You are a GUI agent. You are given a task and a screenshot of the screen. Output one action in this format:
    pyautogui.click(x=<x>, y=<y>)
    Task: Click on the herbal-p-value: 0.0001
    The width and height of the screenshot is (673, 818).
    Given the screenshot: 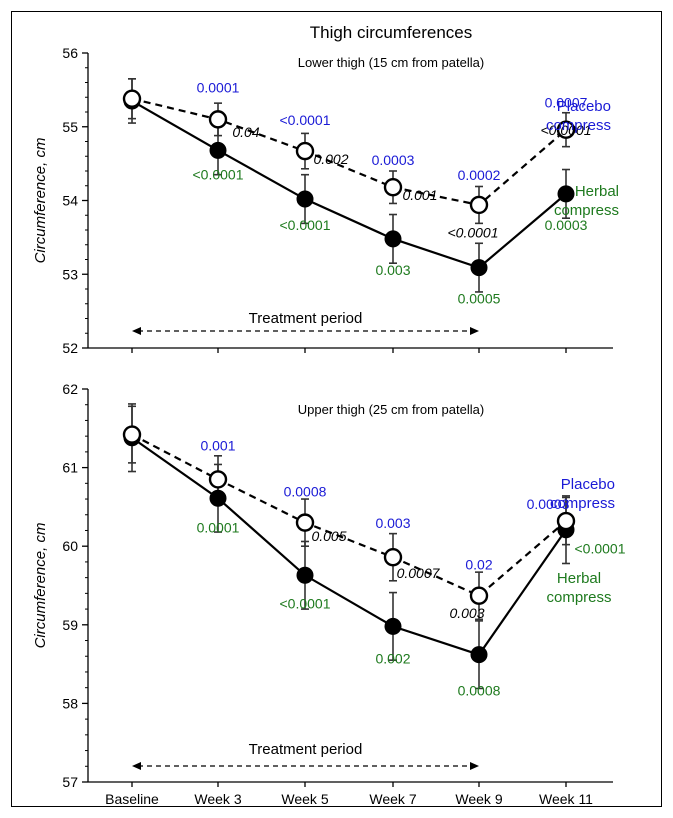 What is the action you would take?
    pyautogui.click(x=218, y=527)
    